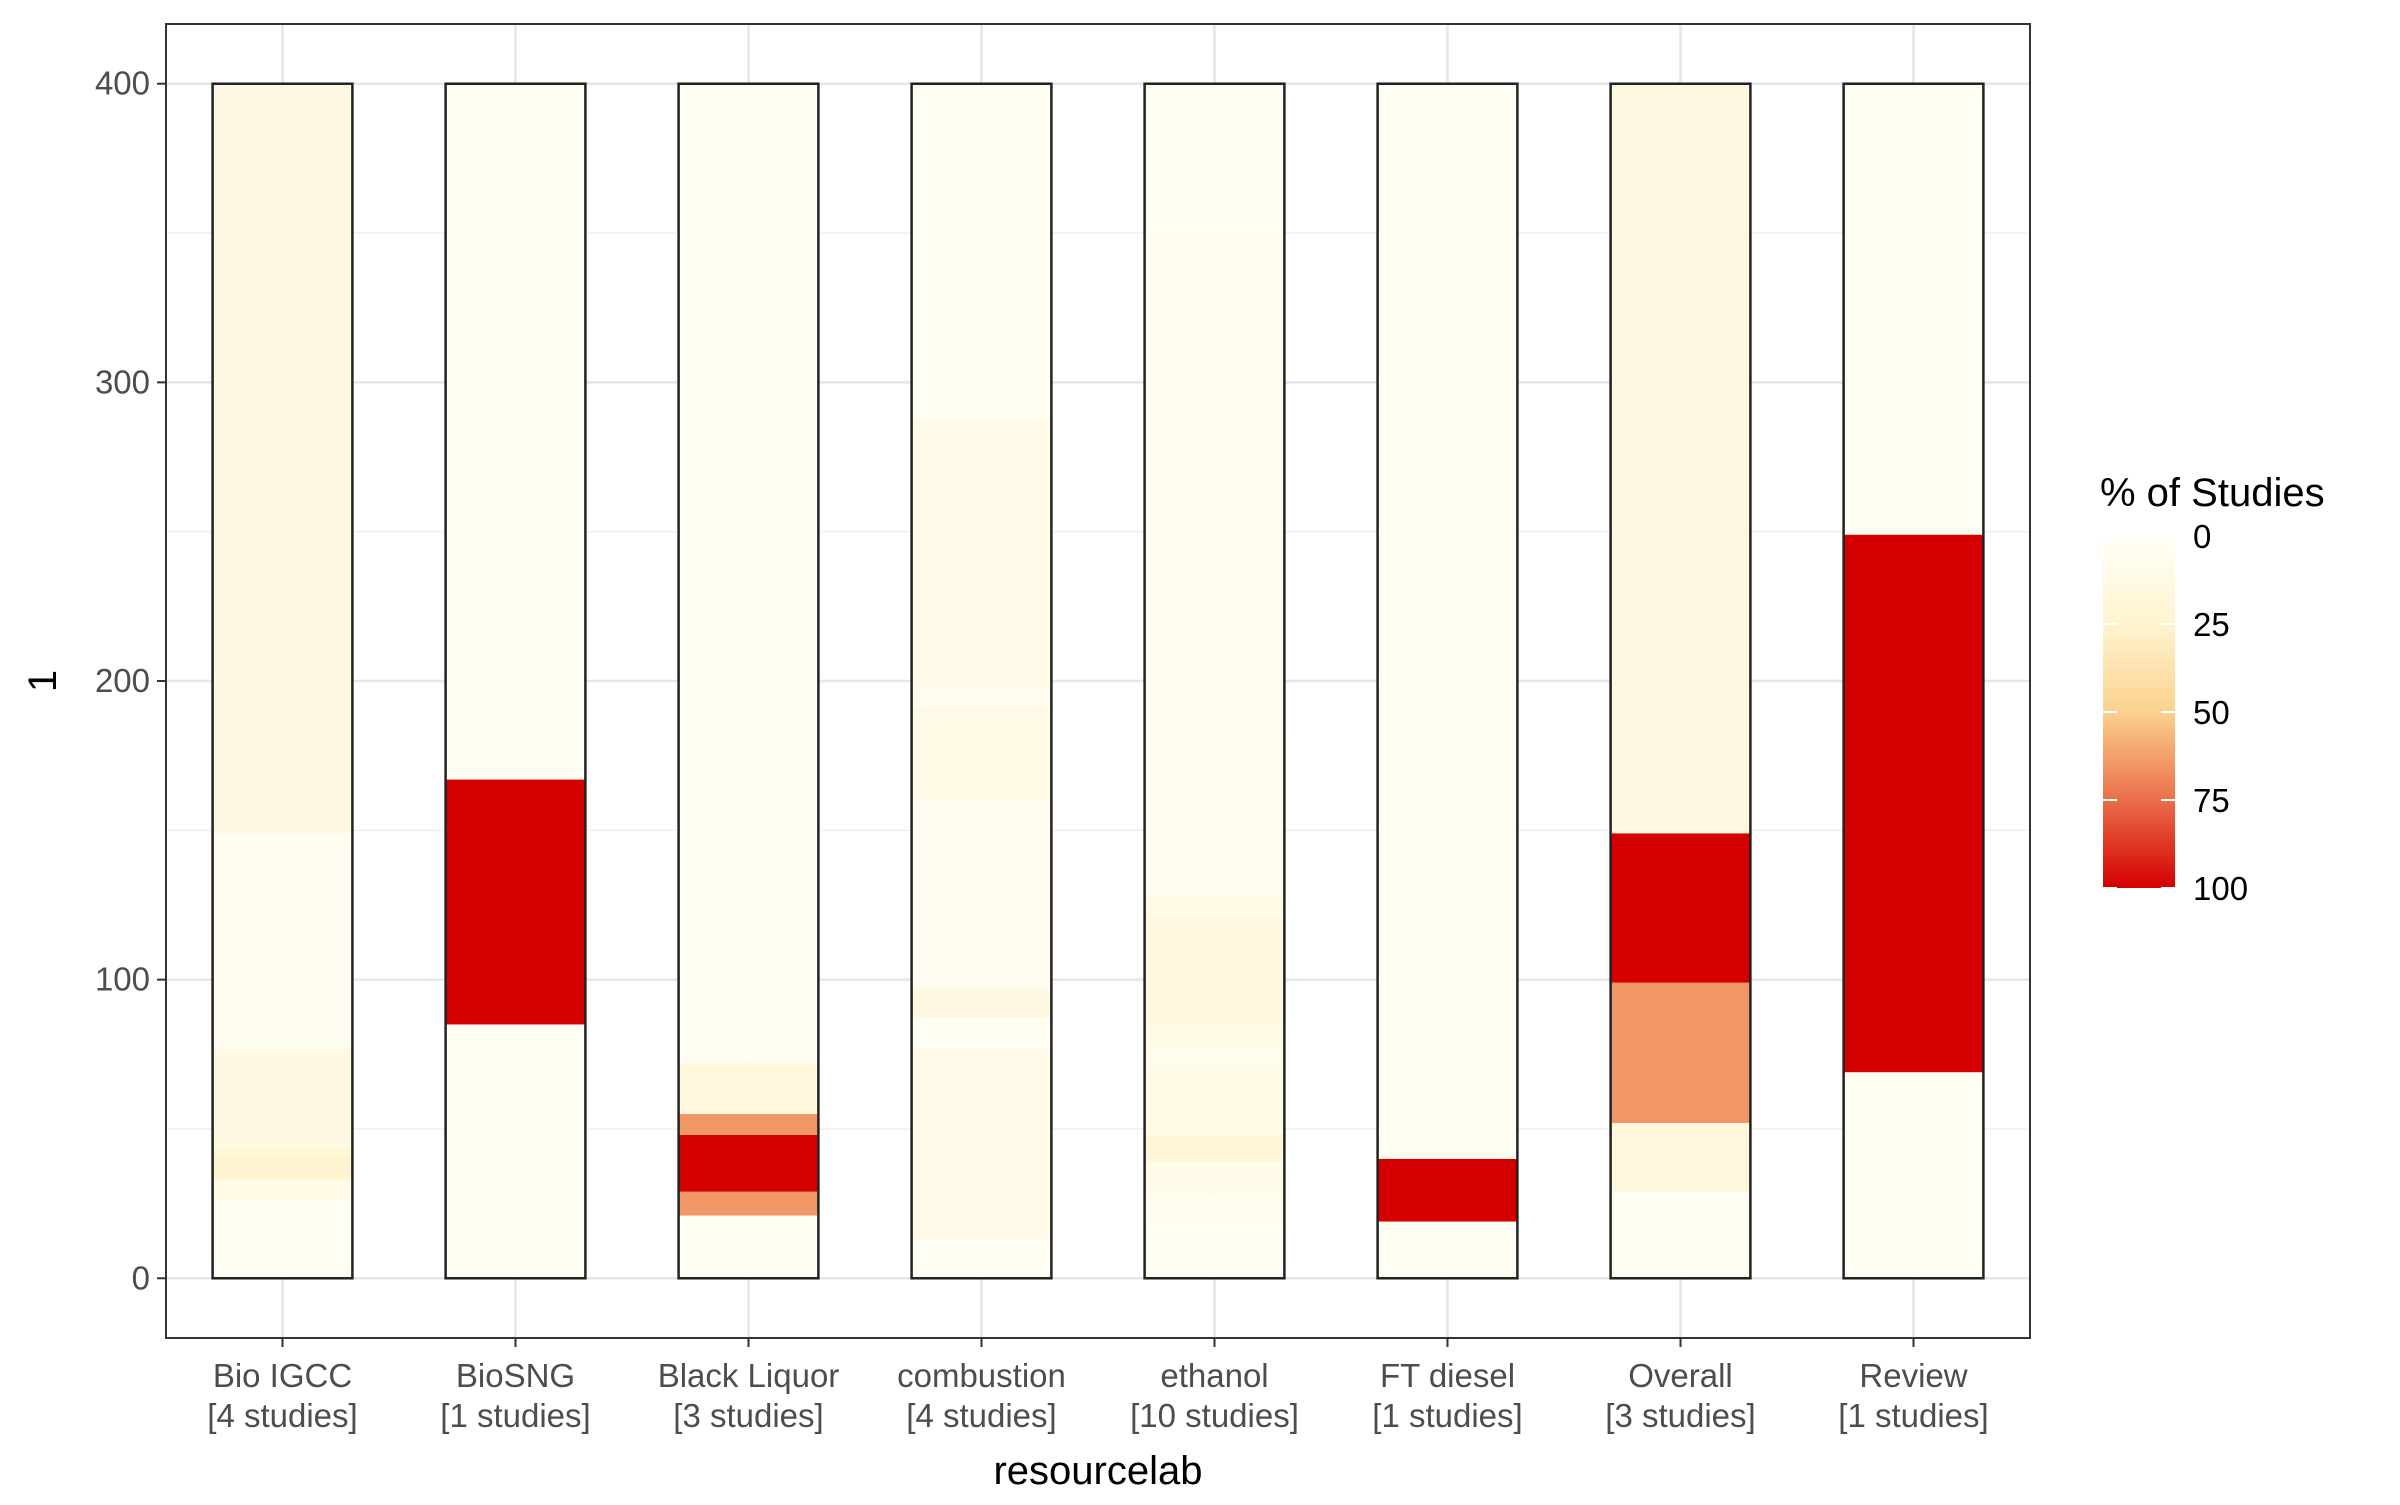 Image resolution: width=2400 pixels, height=1505 pixels. Describe the element at coordinates (1214, 1375) in the screenshot. I see `x-tick-label: ethanol` at that location.